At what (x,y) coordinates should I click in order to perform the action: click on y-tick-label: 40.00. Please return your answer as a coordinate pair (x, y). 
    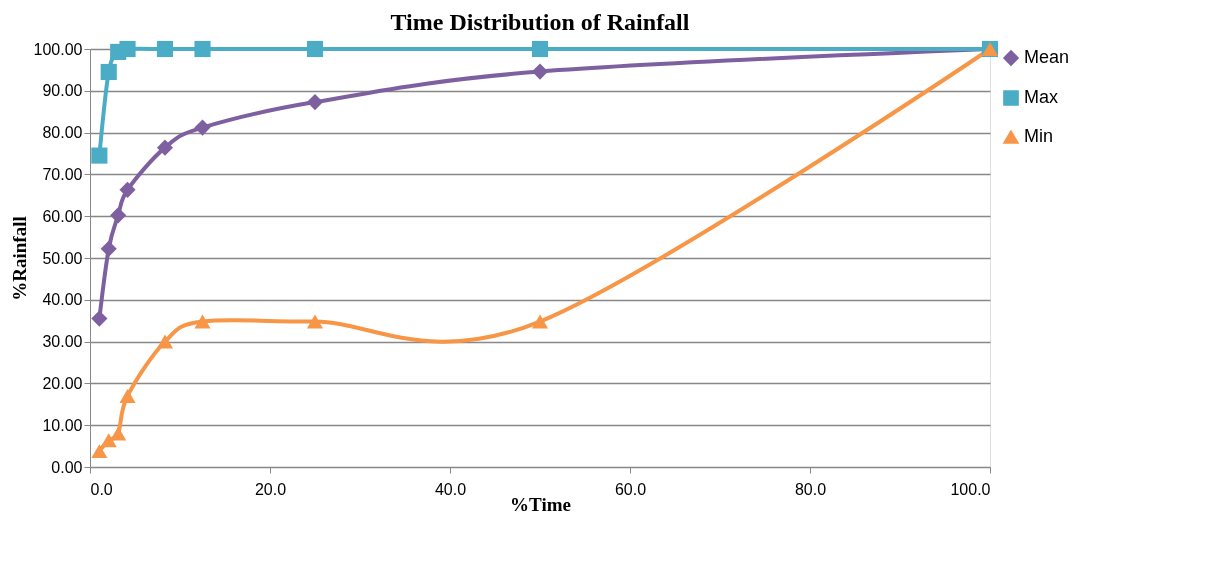
    Looking at the image, I should click on (62, 300).